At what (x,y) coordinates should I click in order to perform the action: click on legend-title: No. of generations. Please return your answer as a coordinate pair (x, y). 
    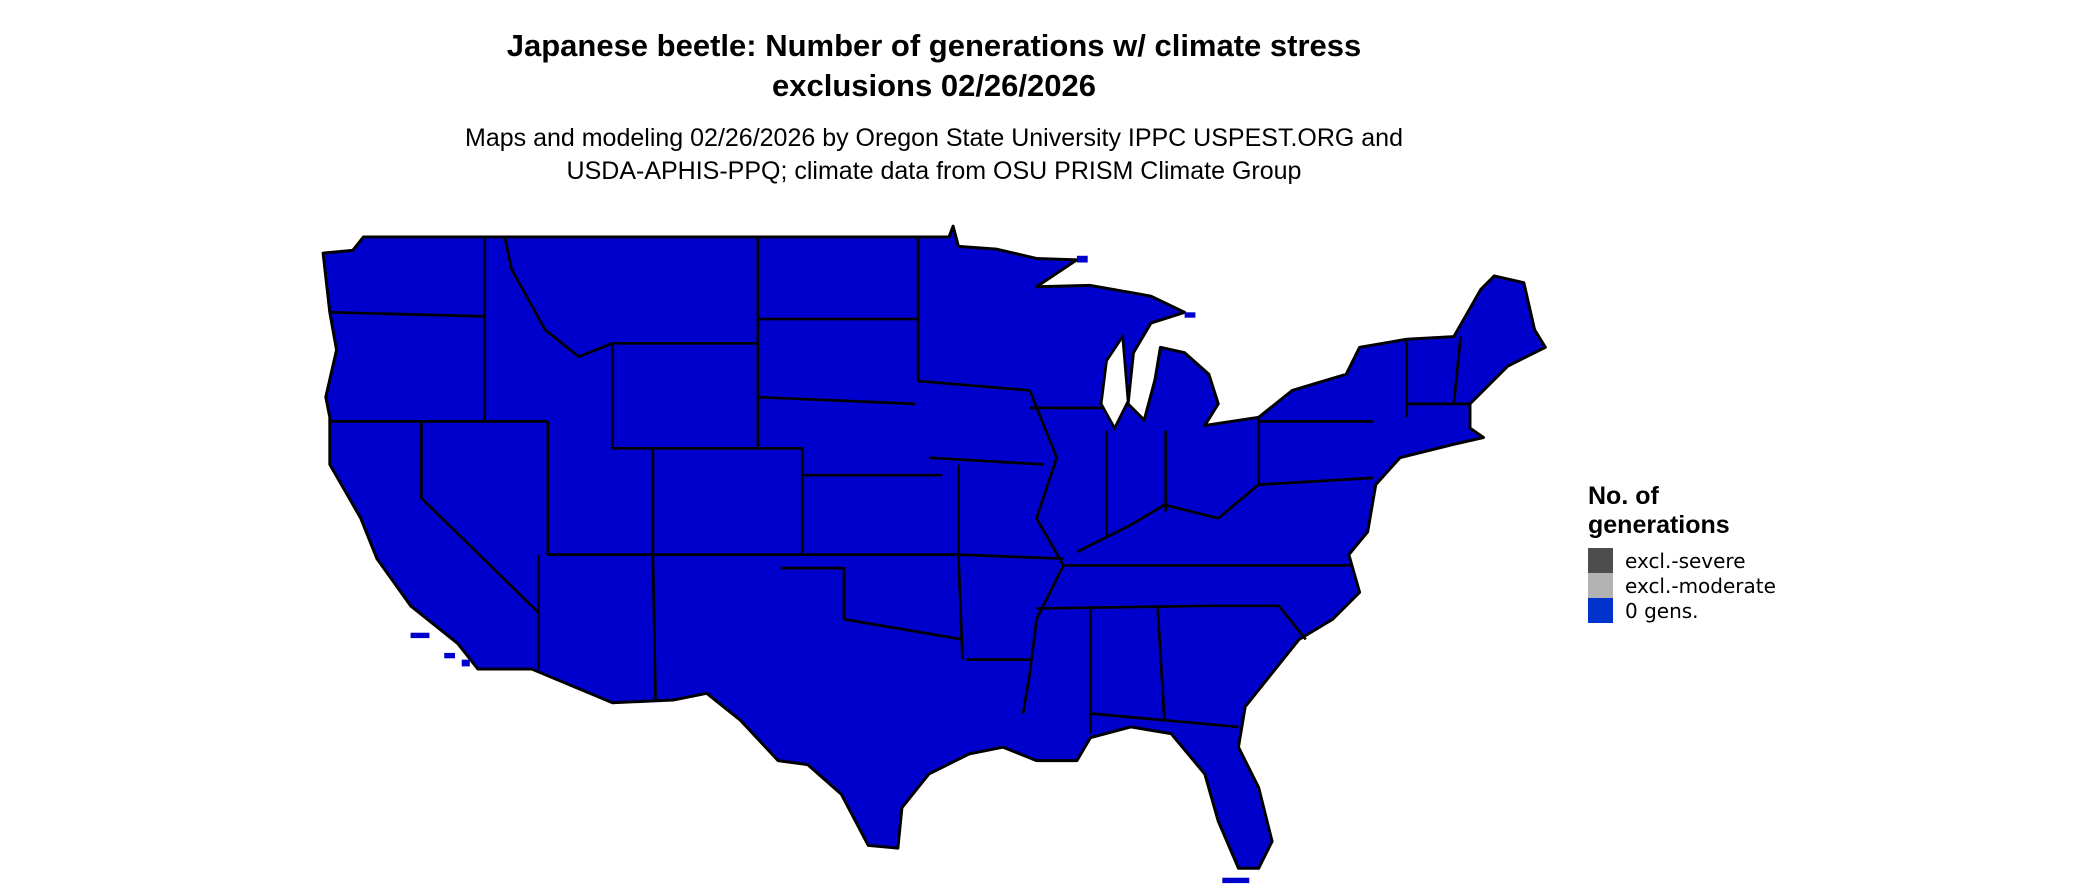
    Looking at the image, I should click on (1682, 511).